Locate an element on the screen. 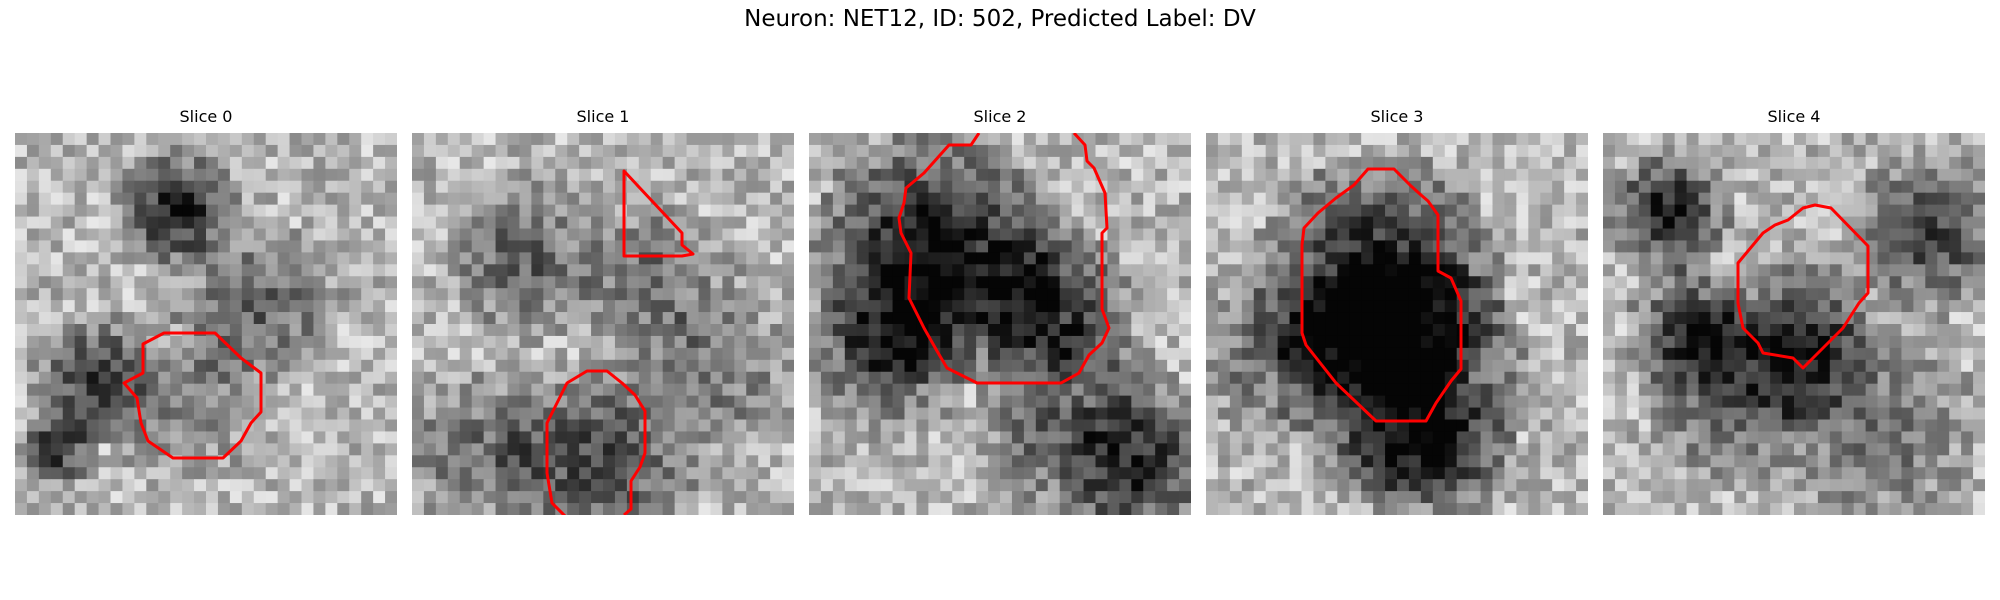 The width and height of the screenshot is (2000, 600). slice-panel-4: Slice 4 is located at coordinates (1794, 311).